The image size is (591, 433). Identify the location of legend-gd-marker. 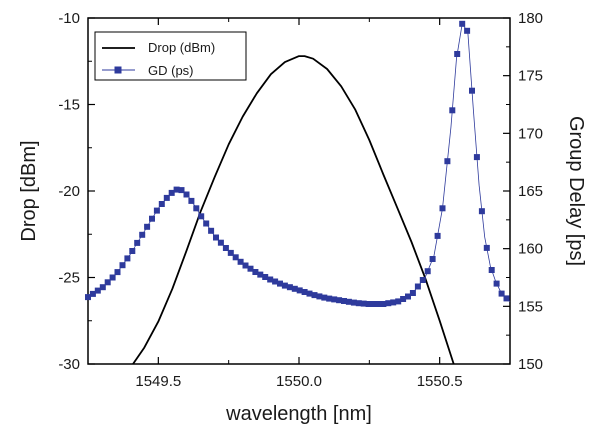
(118, 70).